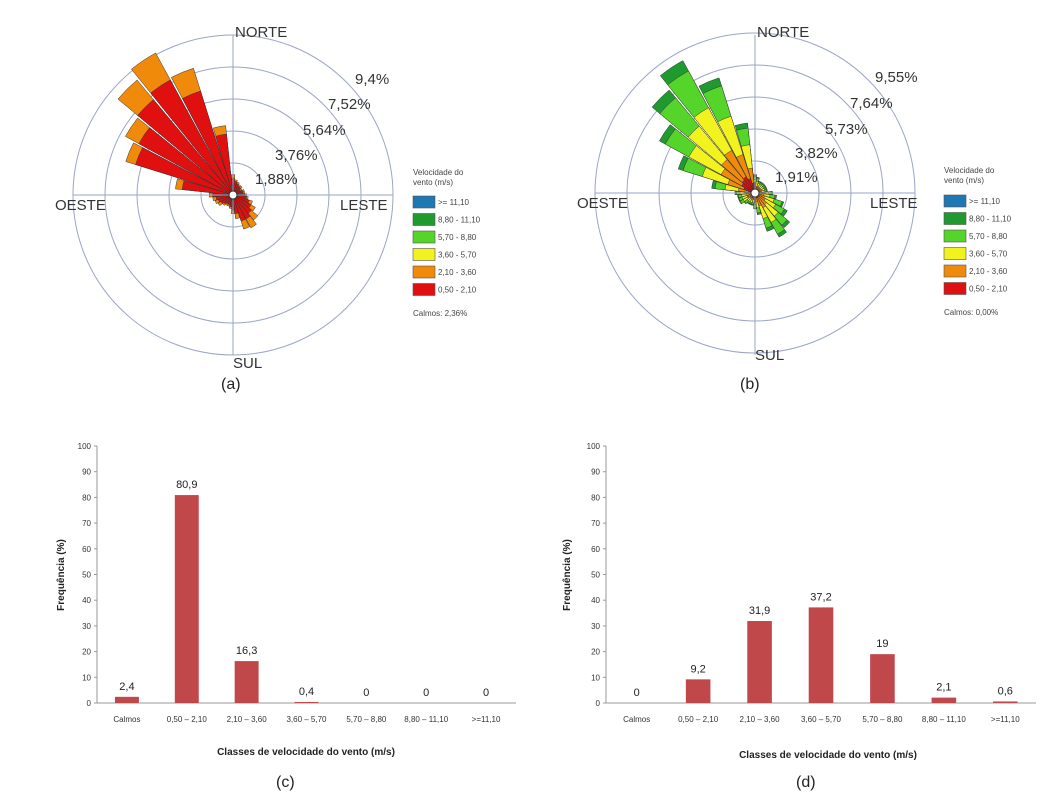  I want to click on bar-d-value-label-5: 2,1, so click(943, 688).